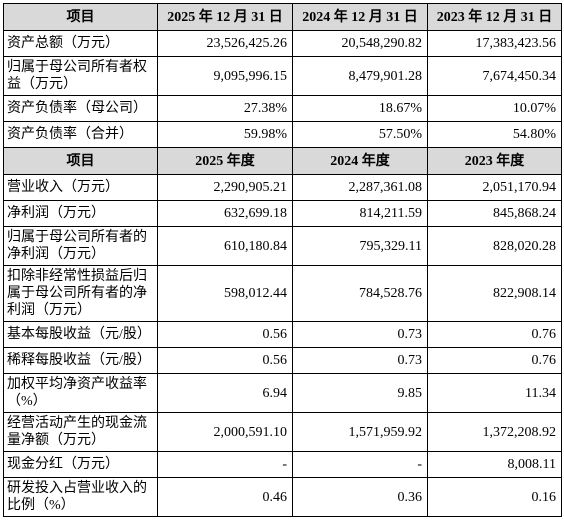  I want to click on value-cell: 7,674,450.34, so click(494, 76).